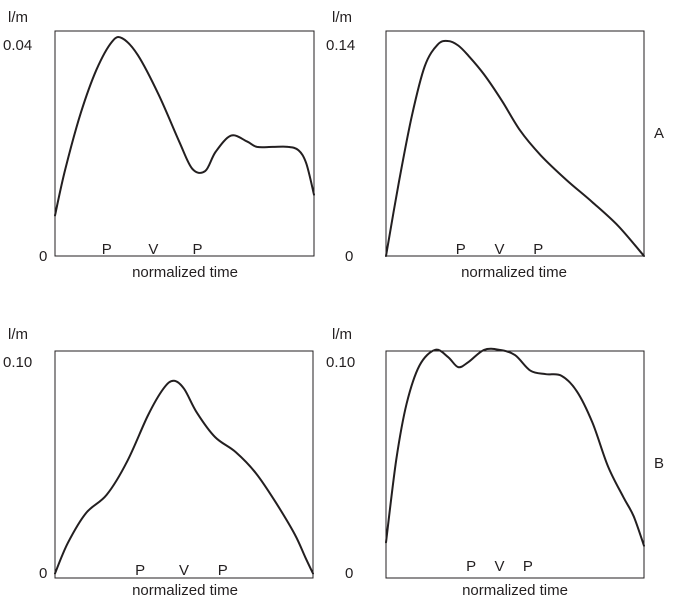 The width and height of the screenshot is (673, 601). Describe the element at coordinates (659, 463) in the screenshot. I see `row-label-b: B` at that location.